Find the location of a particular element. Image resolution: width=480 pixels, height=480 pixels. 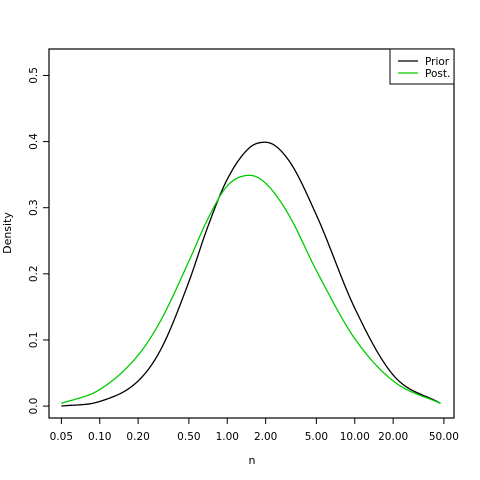

x-axis-label: n is located at coordinates (252, 460).